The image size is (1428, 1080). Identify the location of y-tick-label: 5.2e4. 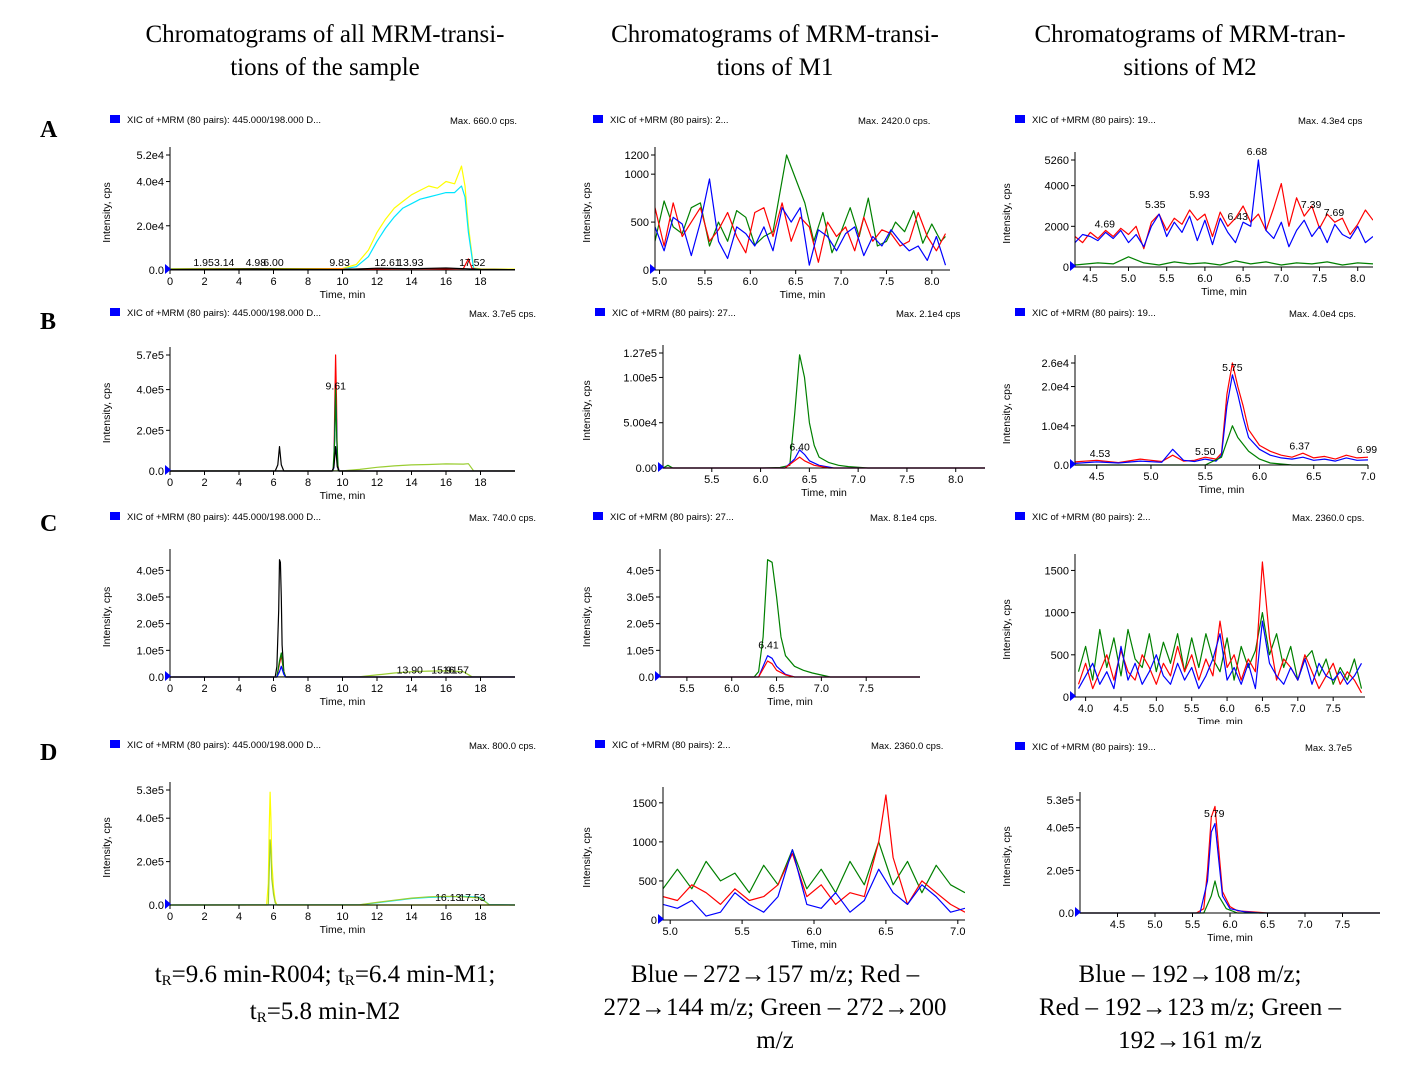
(150, 156).